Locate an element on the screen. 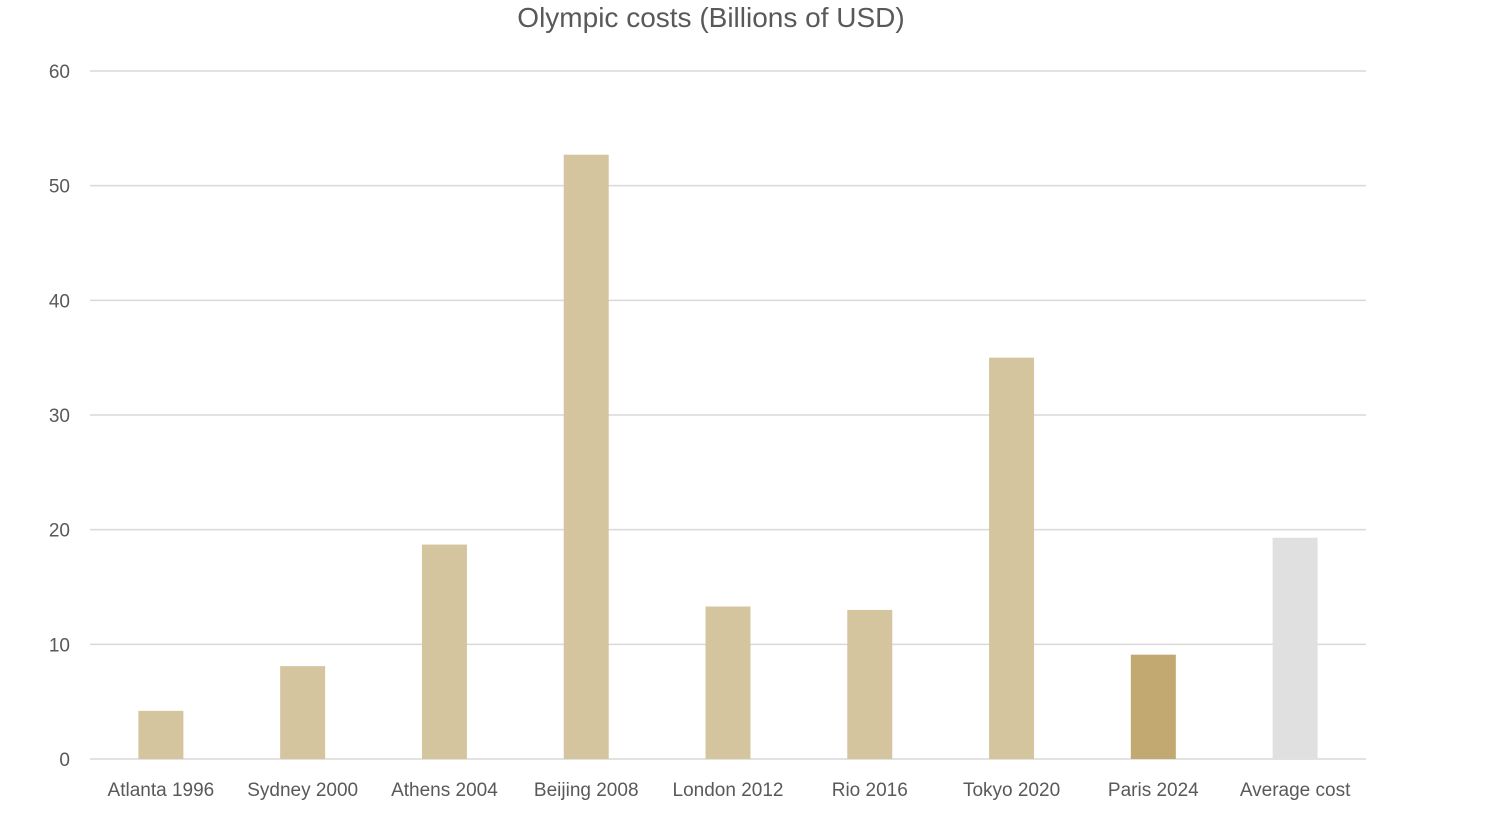 This screenshot has width=1486, height=817. x-tick-label: Paris 2024 is located at coordinates (1153, 790).